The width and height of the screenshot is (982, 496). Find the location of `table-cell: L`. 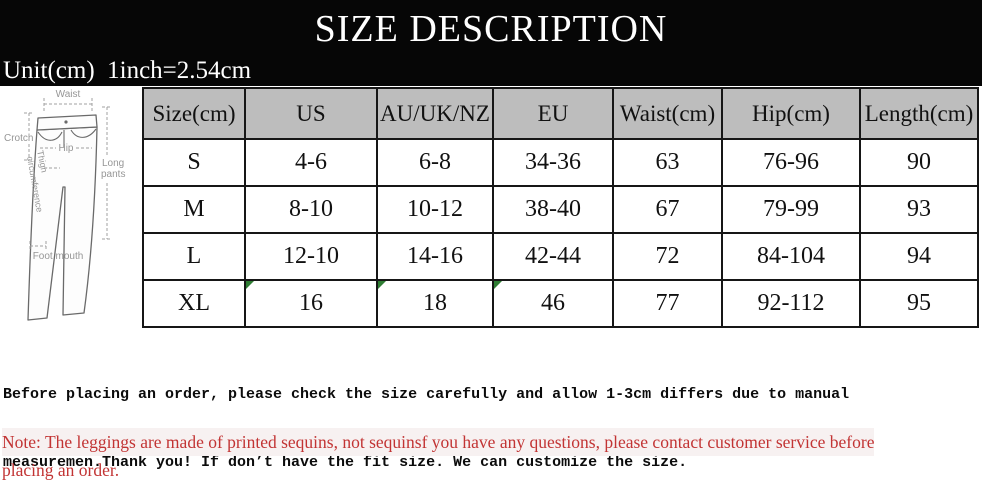

table-cell: L is located at coordinates (194, 256).